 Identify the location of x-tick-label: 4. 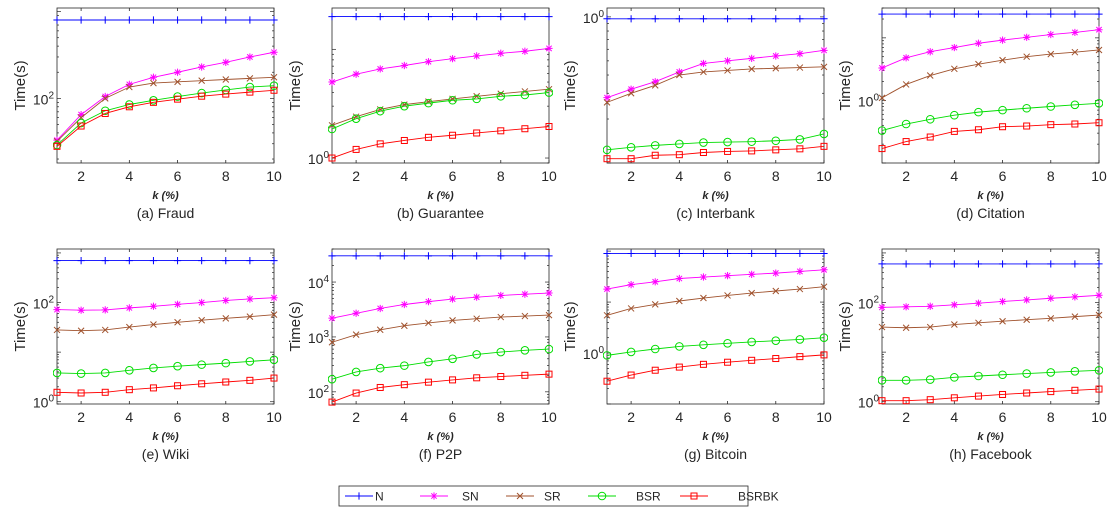
(404, 417).